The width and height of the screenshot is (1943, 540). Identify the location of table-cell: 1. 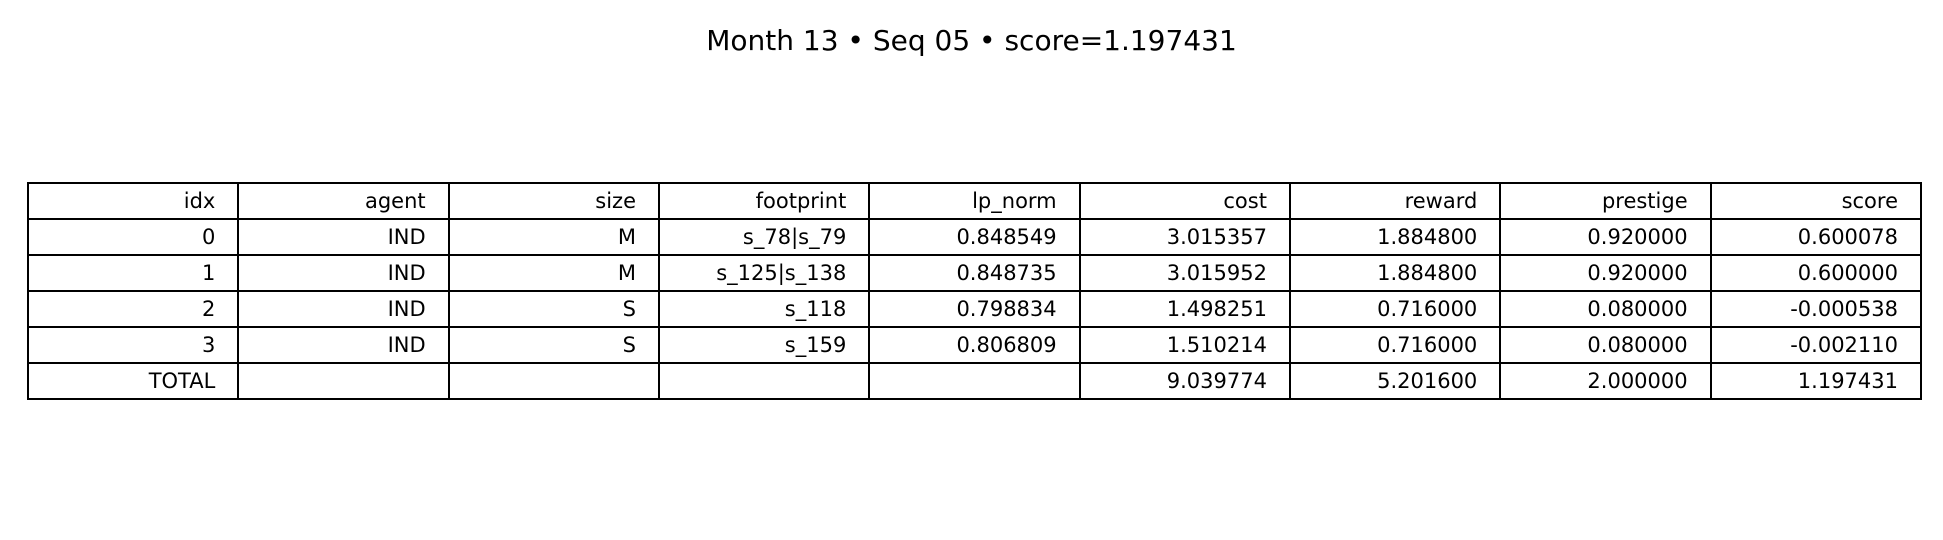
(133, 273).